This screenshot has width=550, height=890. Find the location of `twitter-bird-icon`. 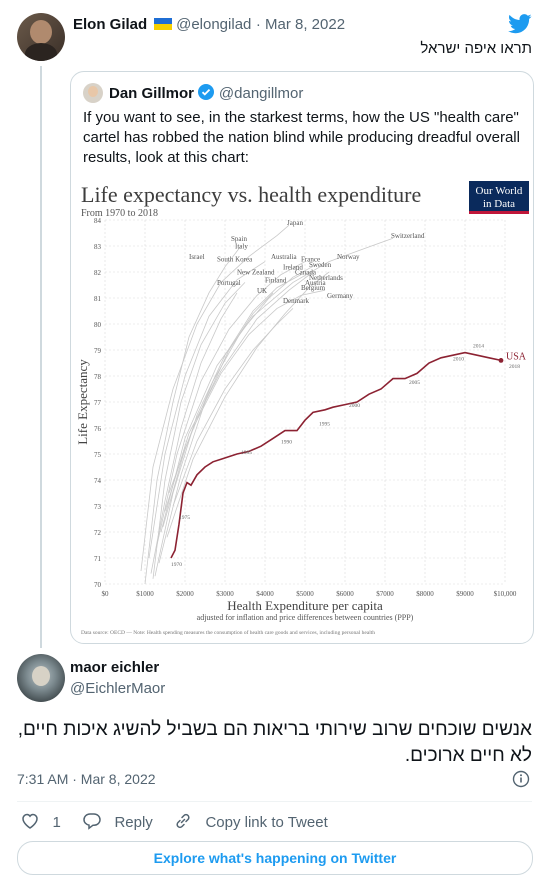

twitter-bird-icon is located at coordinates (520, 24).